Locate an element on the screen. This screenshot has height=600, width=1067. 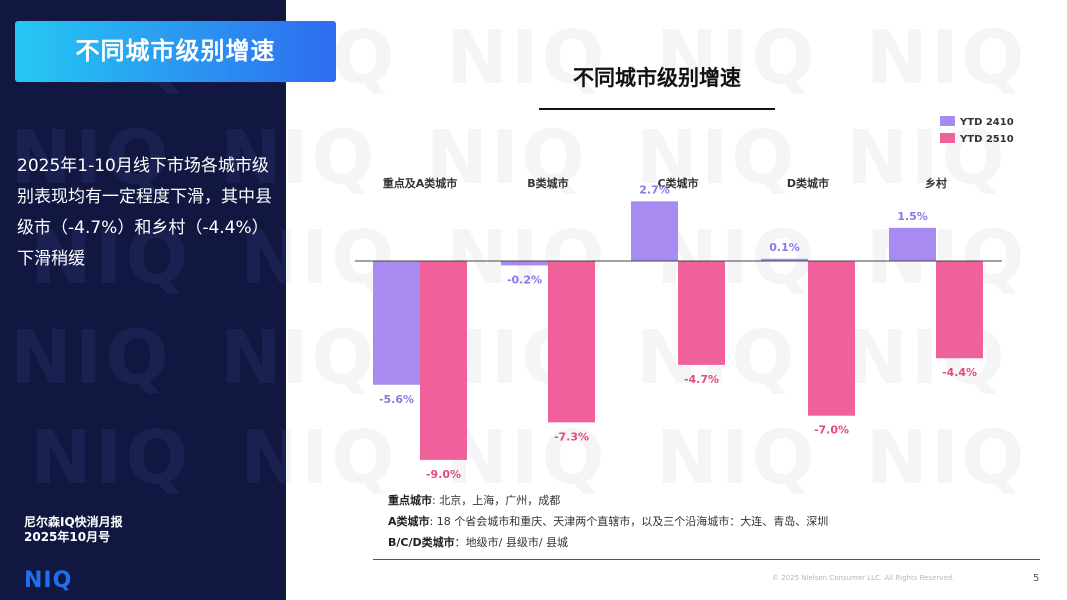
title-underline is located at coordinates (657, 109).